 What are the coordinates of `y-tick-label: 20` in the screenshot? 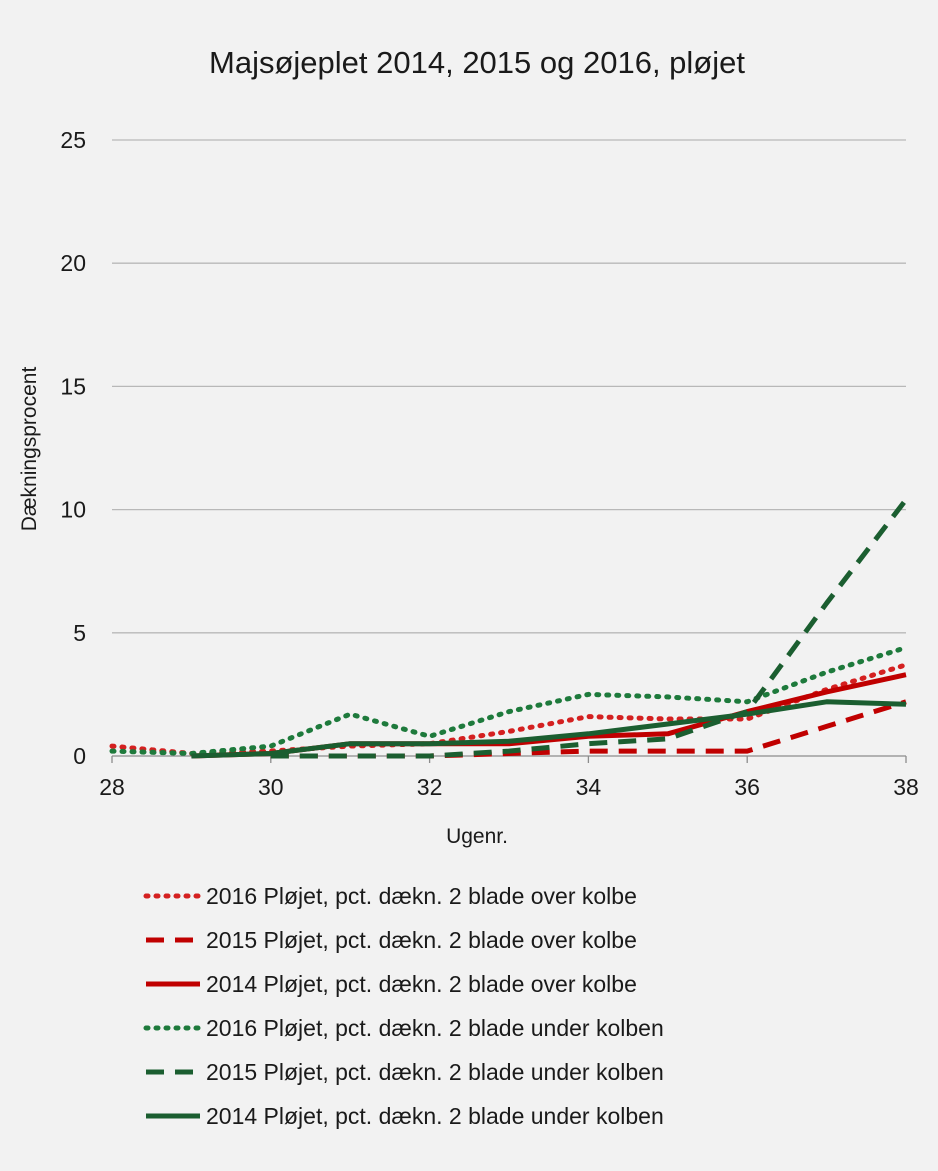 It's located at (73, 263).